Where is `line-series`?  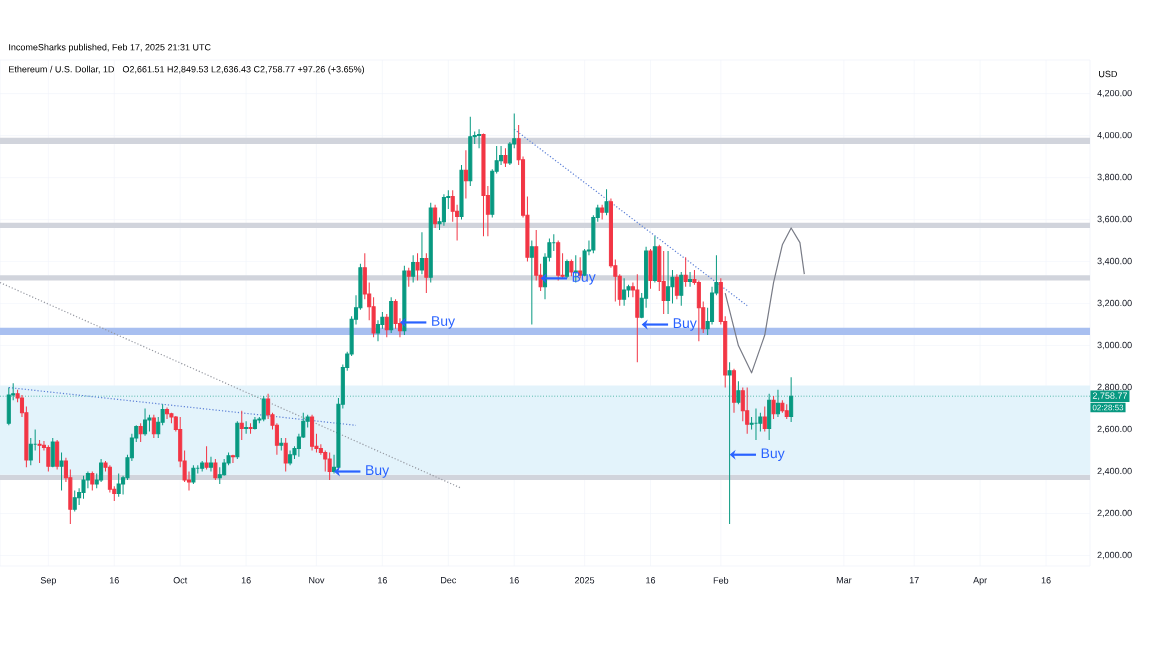
line-series is located at coordinates (764, 300).